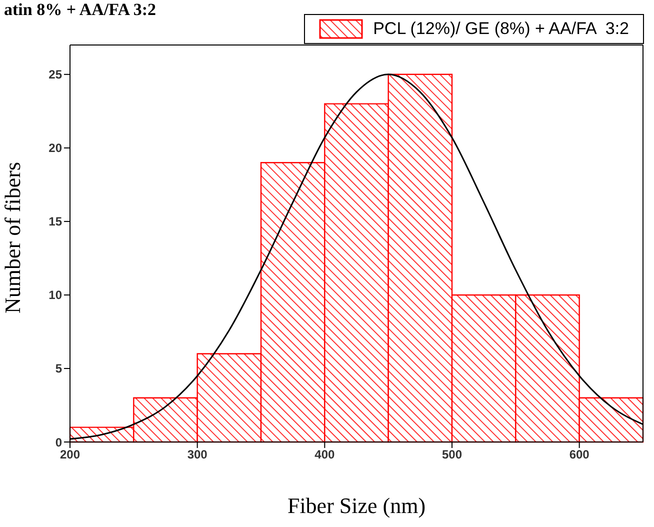  Describe the element at coordinates (501, 29) in the screenshot. I see `legend-label: PCL (12%)/ GE (8%) + AA/FA 3:2` at that location.